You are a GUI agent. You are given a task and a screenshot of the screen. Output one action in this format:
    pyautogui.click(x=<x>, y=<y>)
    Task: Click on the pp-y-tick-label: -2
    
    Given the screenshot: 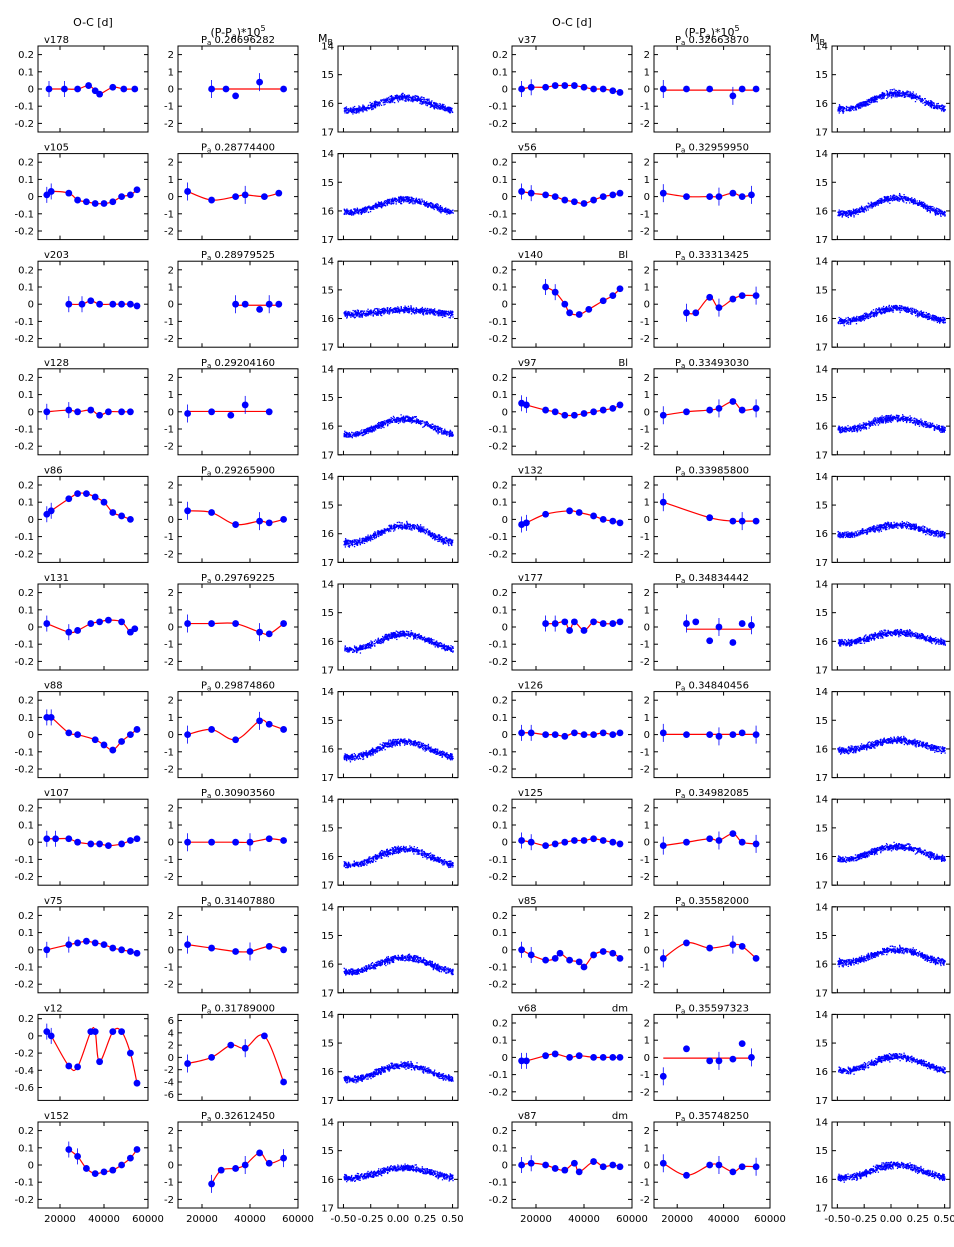 What is the action you would take?
    pyautogui.click(x=169, y=447)
    